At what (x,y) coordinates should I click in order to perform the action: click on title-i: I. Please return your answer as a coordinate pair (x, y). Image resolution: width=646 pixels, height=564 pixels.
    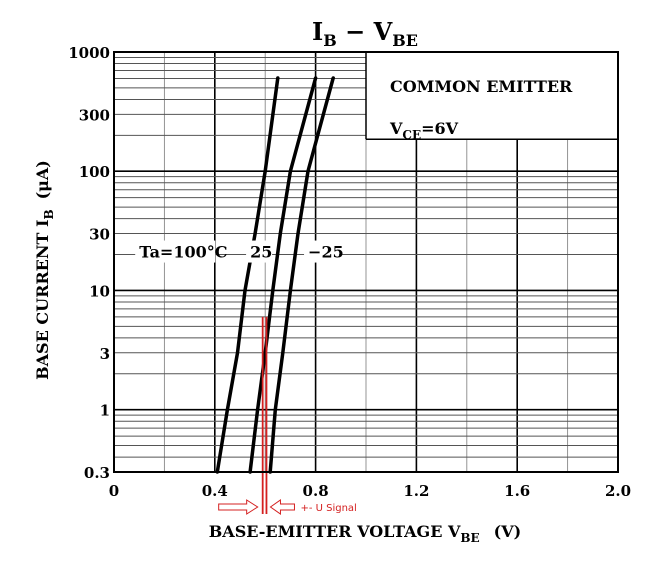
    Looking at the image, I should click on (317, 31).